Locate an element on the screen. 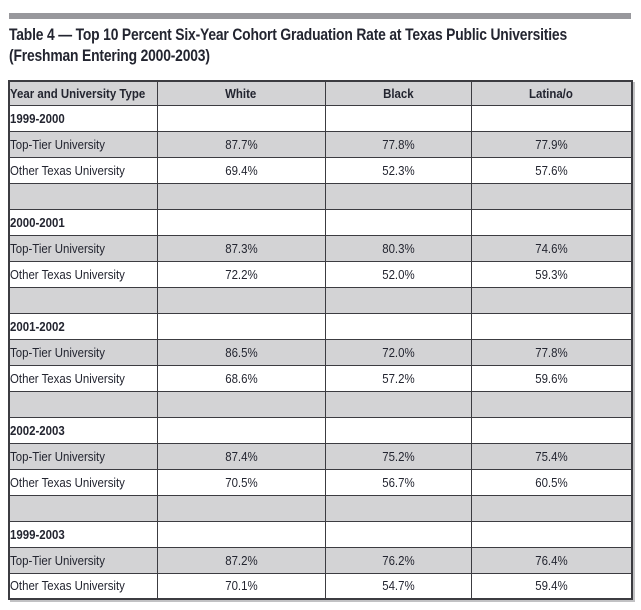  value-cell-black: 57.2% is located at coordinates (398, 378).